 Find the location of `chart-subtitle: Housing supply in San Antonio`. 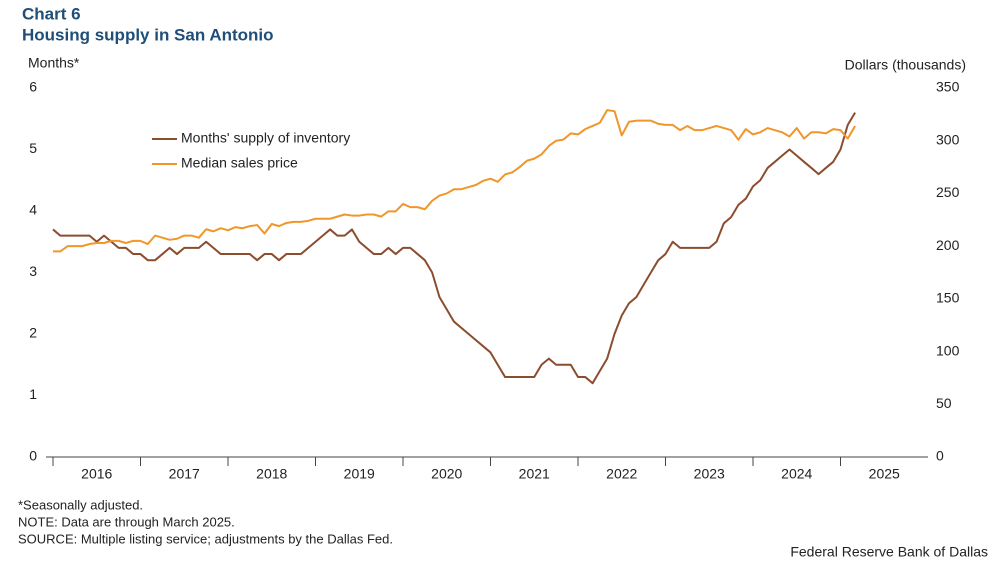

chart-subtitle: Housing supply in San Antonio is located at coordinates (148, 34).